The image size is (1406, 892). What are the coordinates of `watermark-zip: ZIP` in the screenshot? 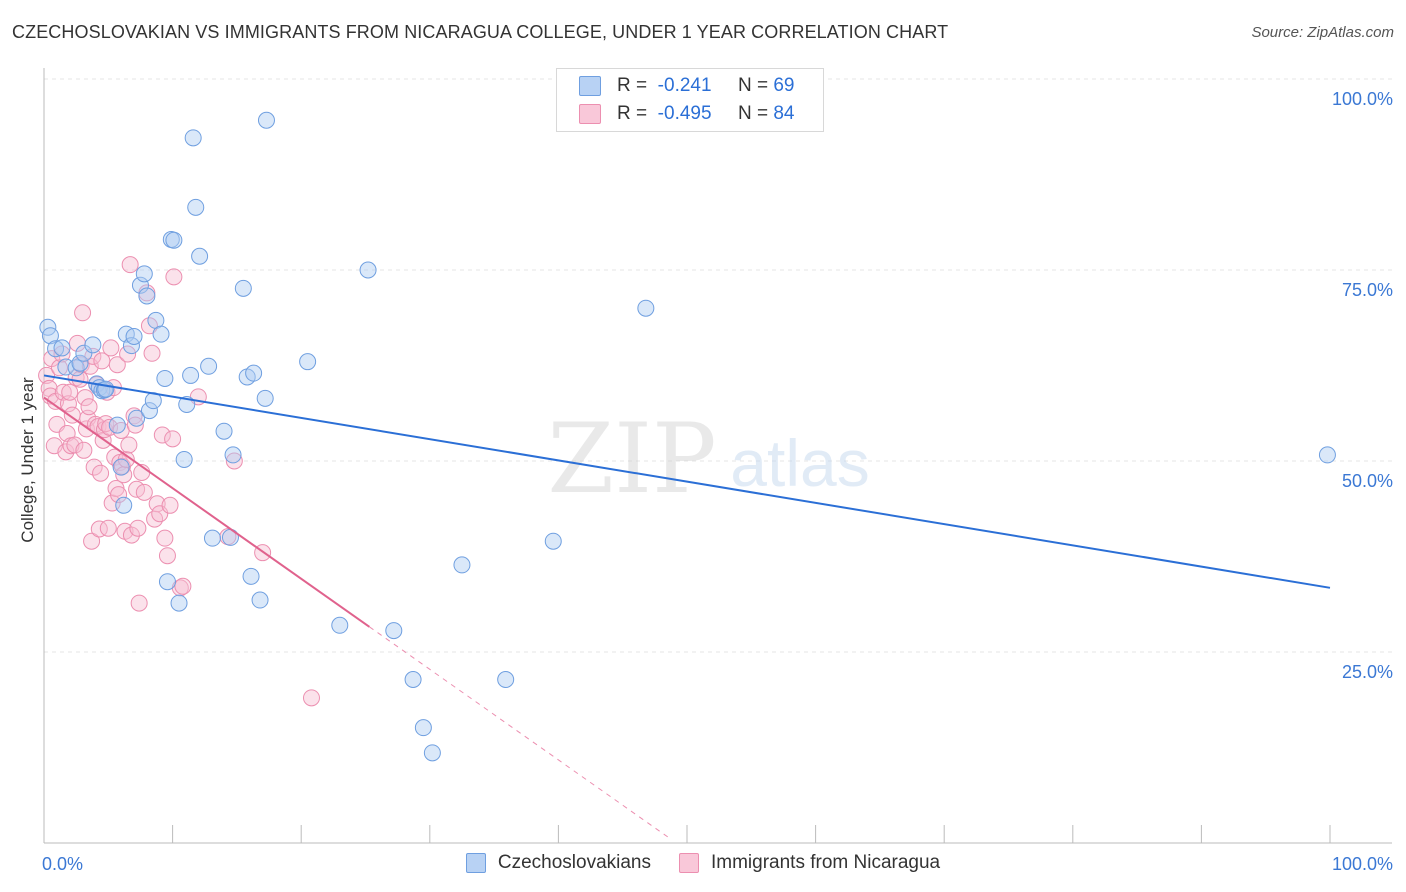 It's located at (631, 459).